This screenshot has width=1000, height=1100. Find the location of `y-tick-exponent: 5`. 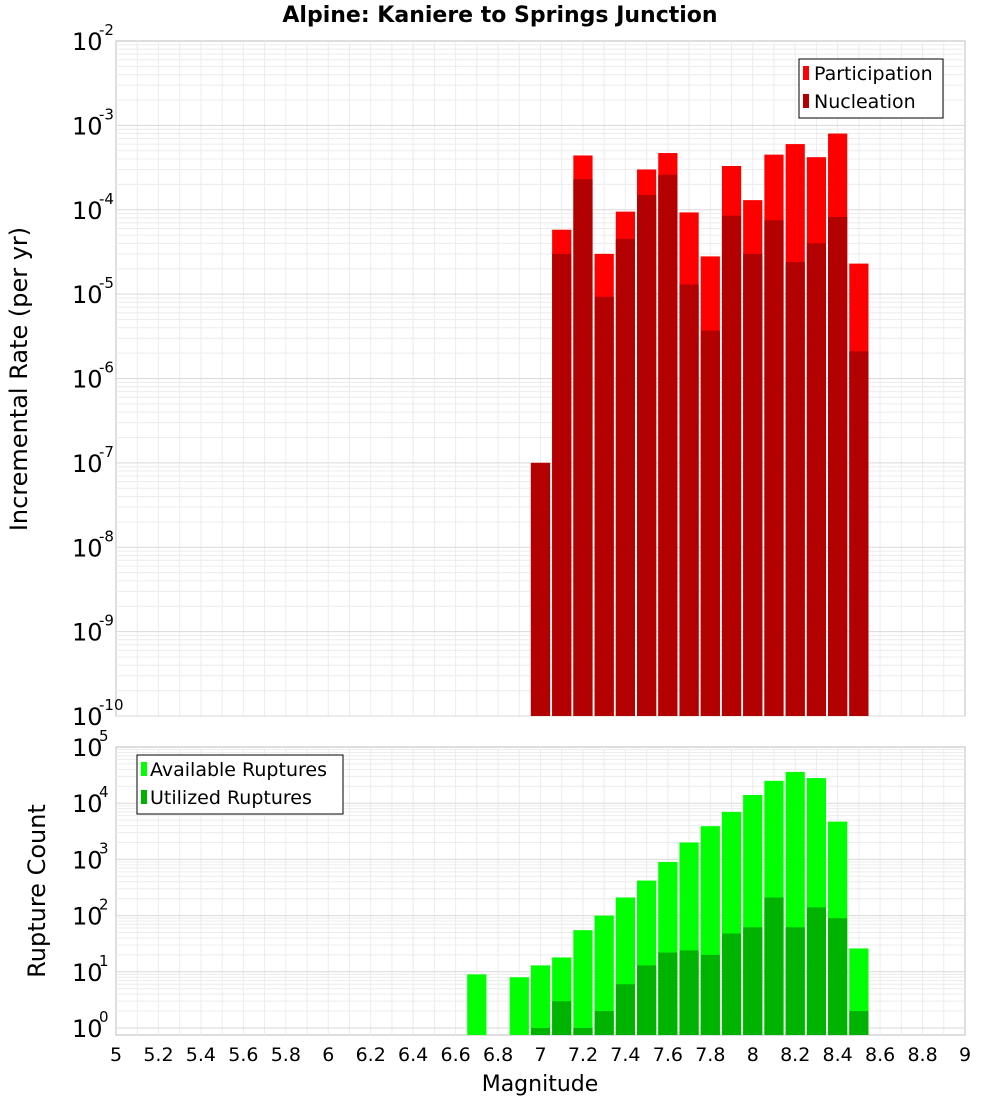

y-tick-exponent: 5 is located at coordinates (104, 736).